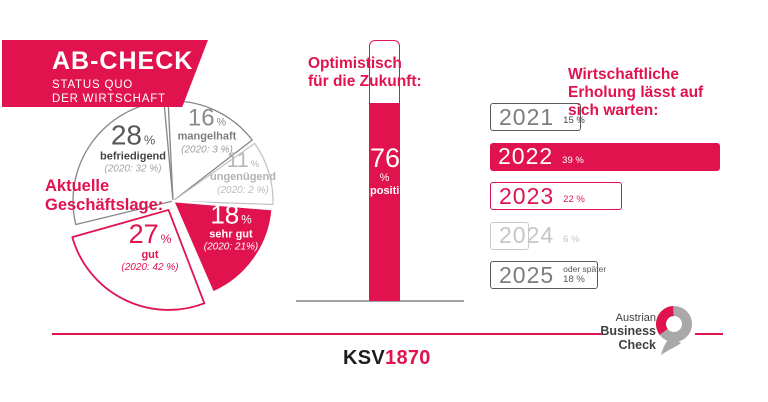 This screenshot has height=402, width=768. I want to click on footer-rule-left, so click(326, 334).